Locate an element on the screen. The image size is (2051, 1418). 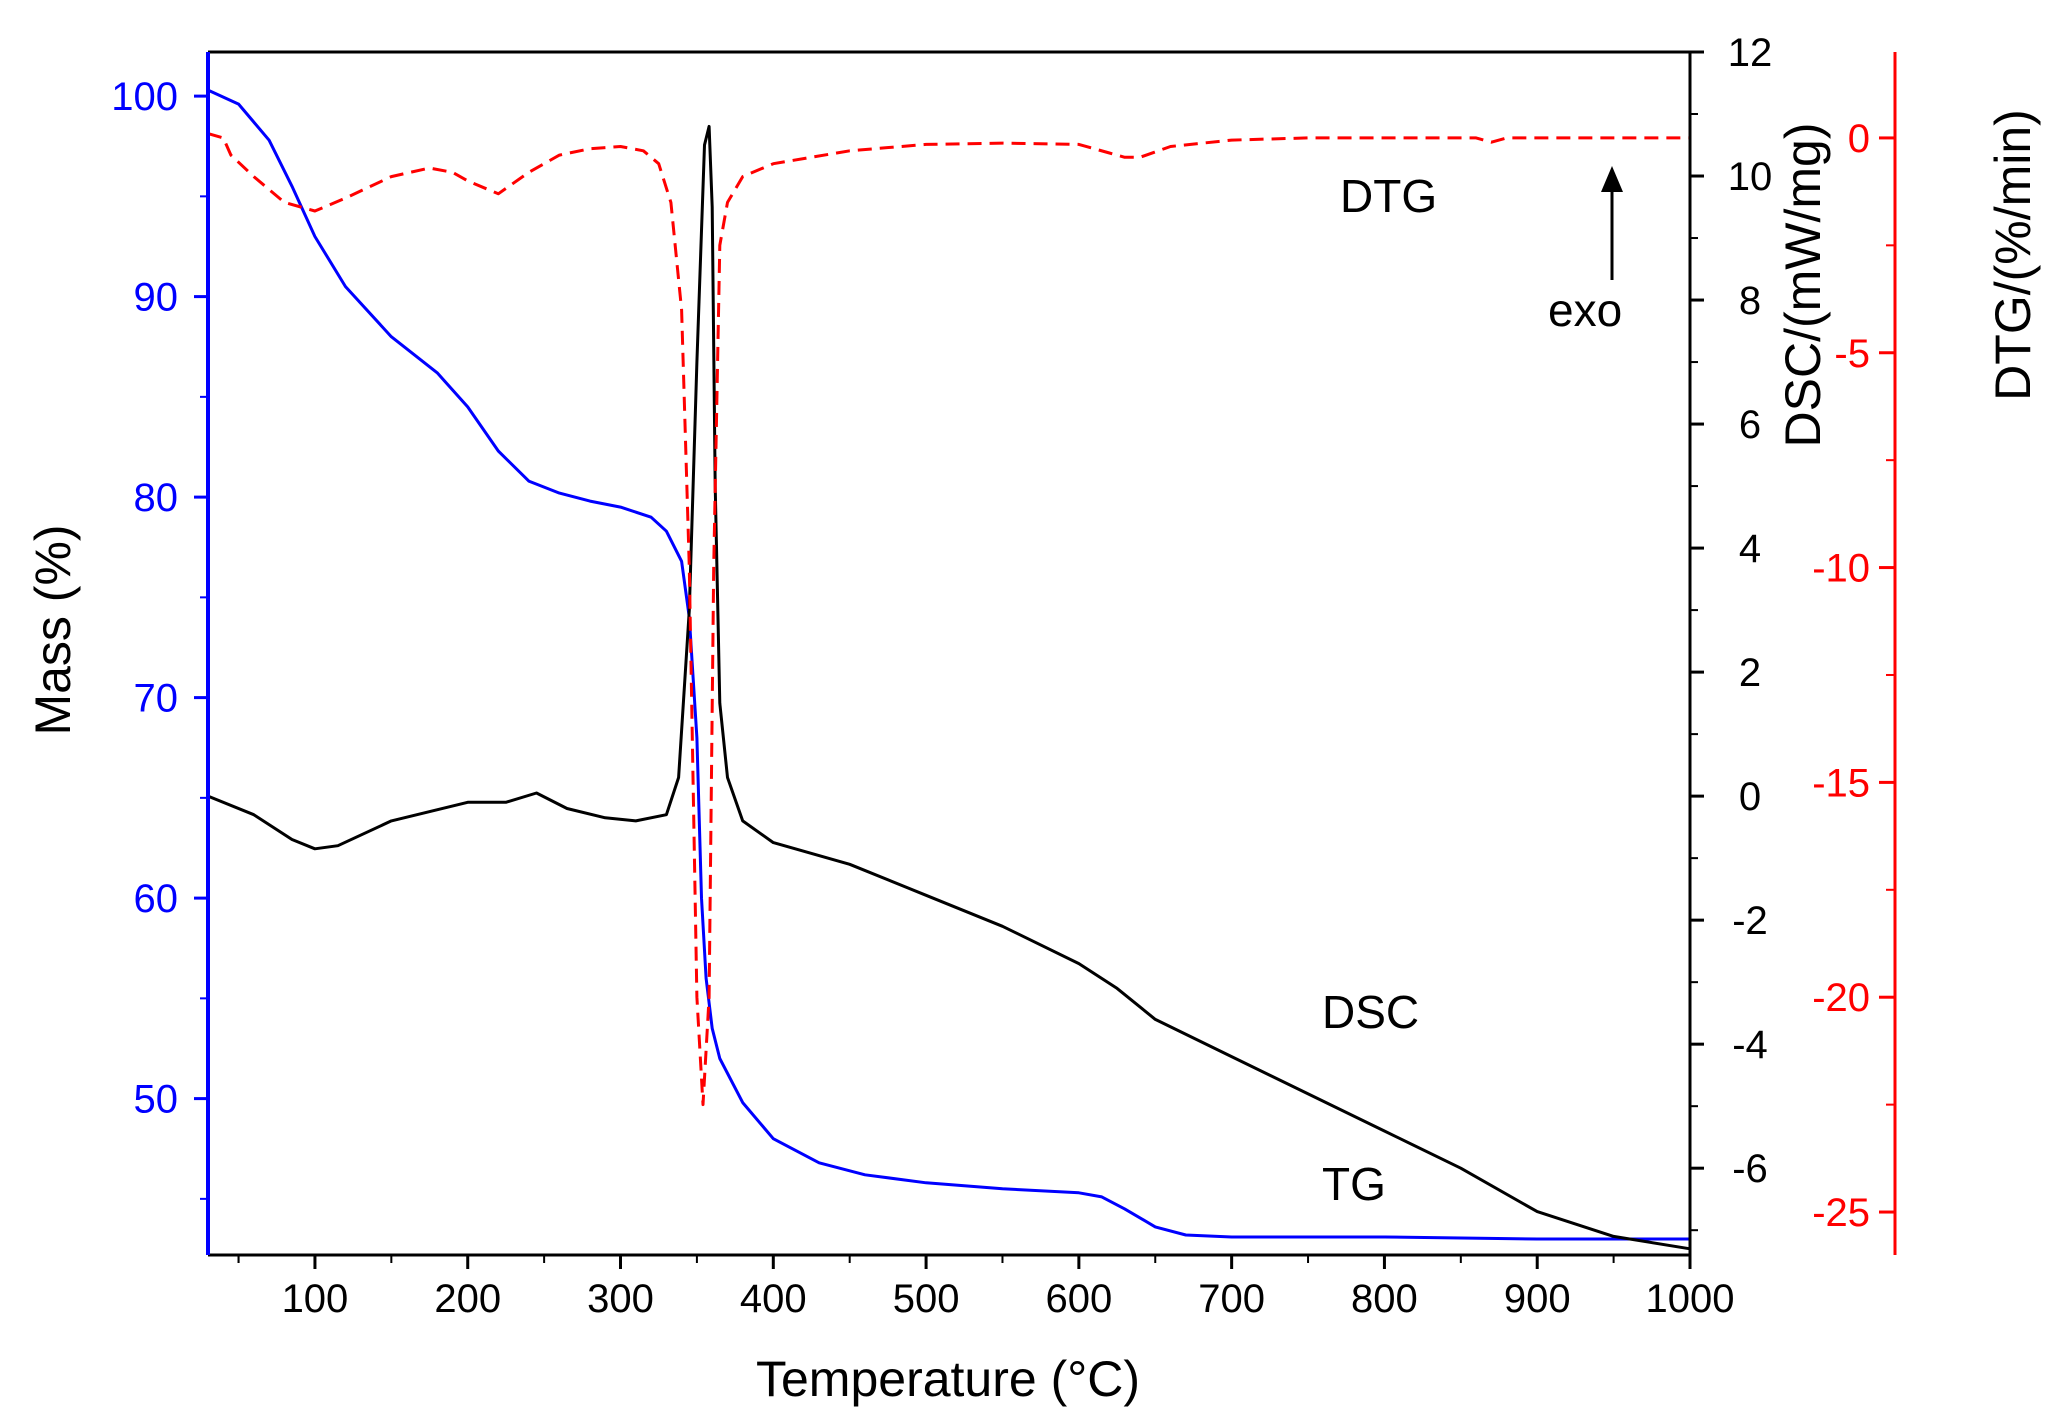
left-tick-label: 50 is located at coordinates (156, 1100).